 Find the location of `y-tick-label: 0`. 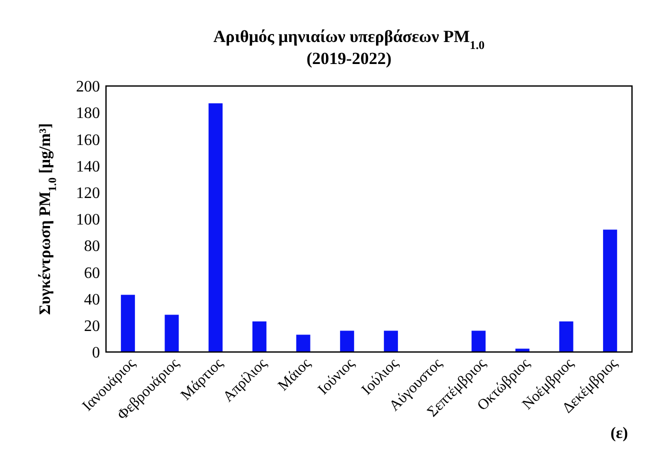

y-tick-label: 0 is located at coordinates (96, 353).